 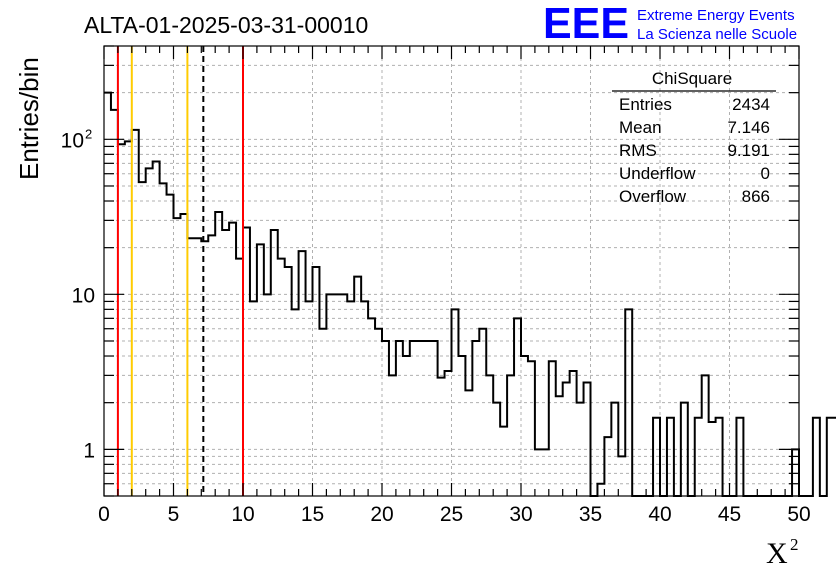 What do you see at coordinates (751, 104) in the screenshot?
I see `stats-row-value: 2434` at bounding box center [751, 104].